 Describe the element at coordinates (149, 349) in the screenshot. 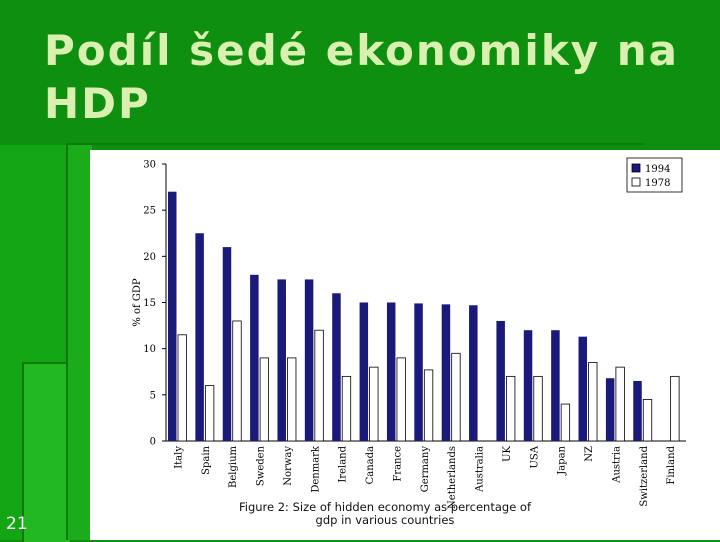

I see `y-tick-label: 10` at that location.